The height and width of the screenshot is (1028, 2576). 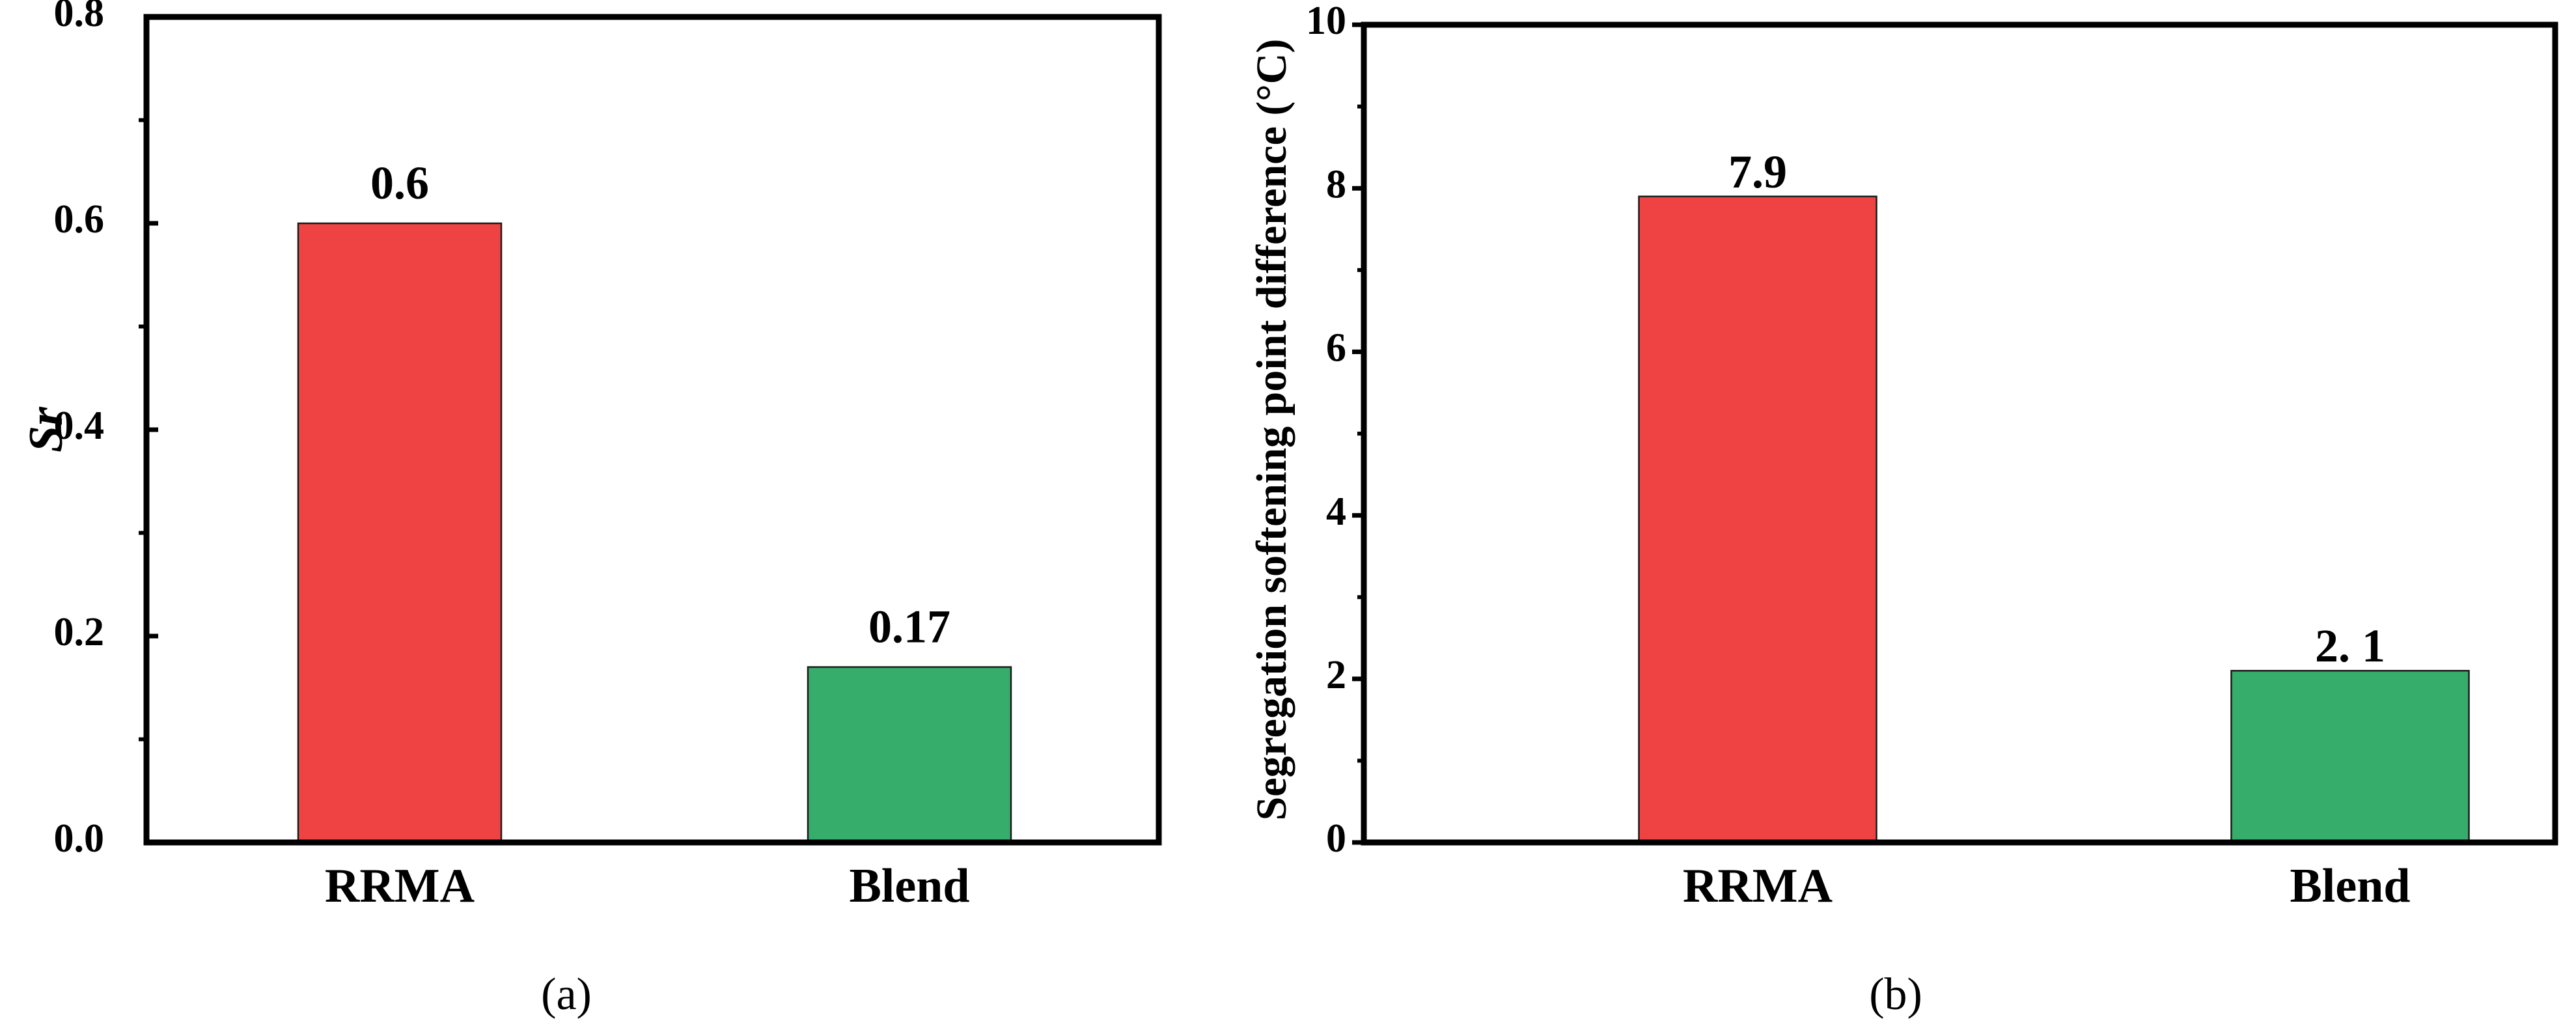 I want to click on data-label-blend: 0.17, so click(x=909, y=627).